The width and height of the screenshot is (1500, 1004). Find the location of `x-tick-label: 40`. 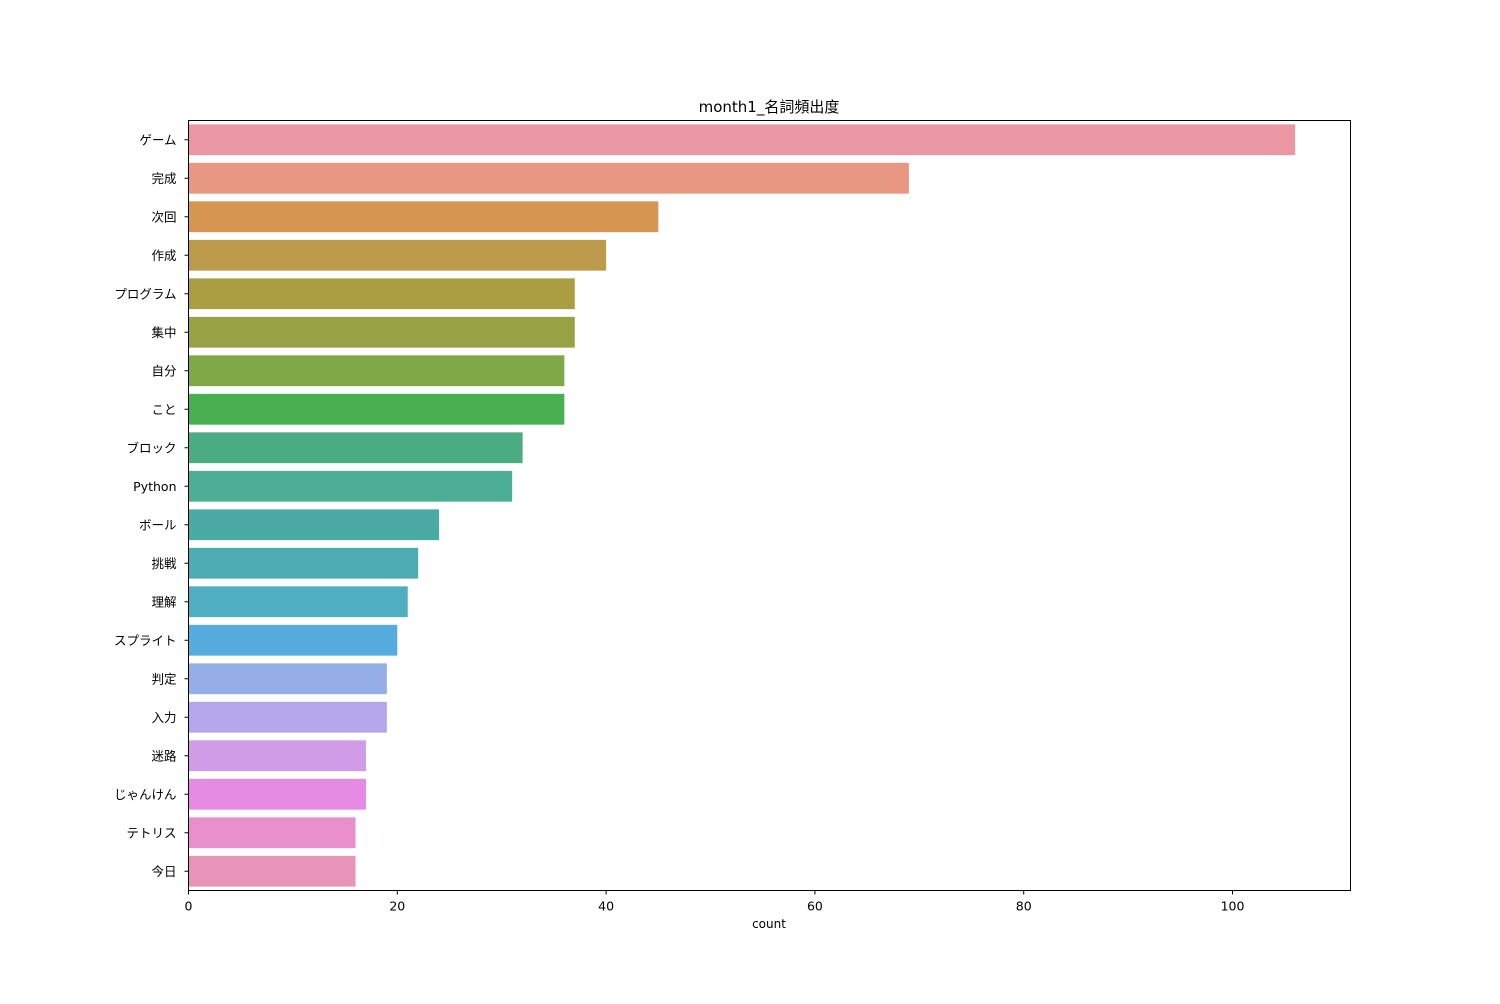

x-tick-label: 40 is located at coordinates (606, 906).